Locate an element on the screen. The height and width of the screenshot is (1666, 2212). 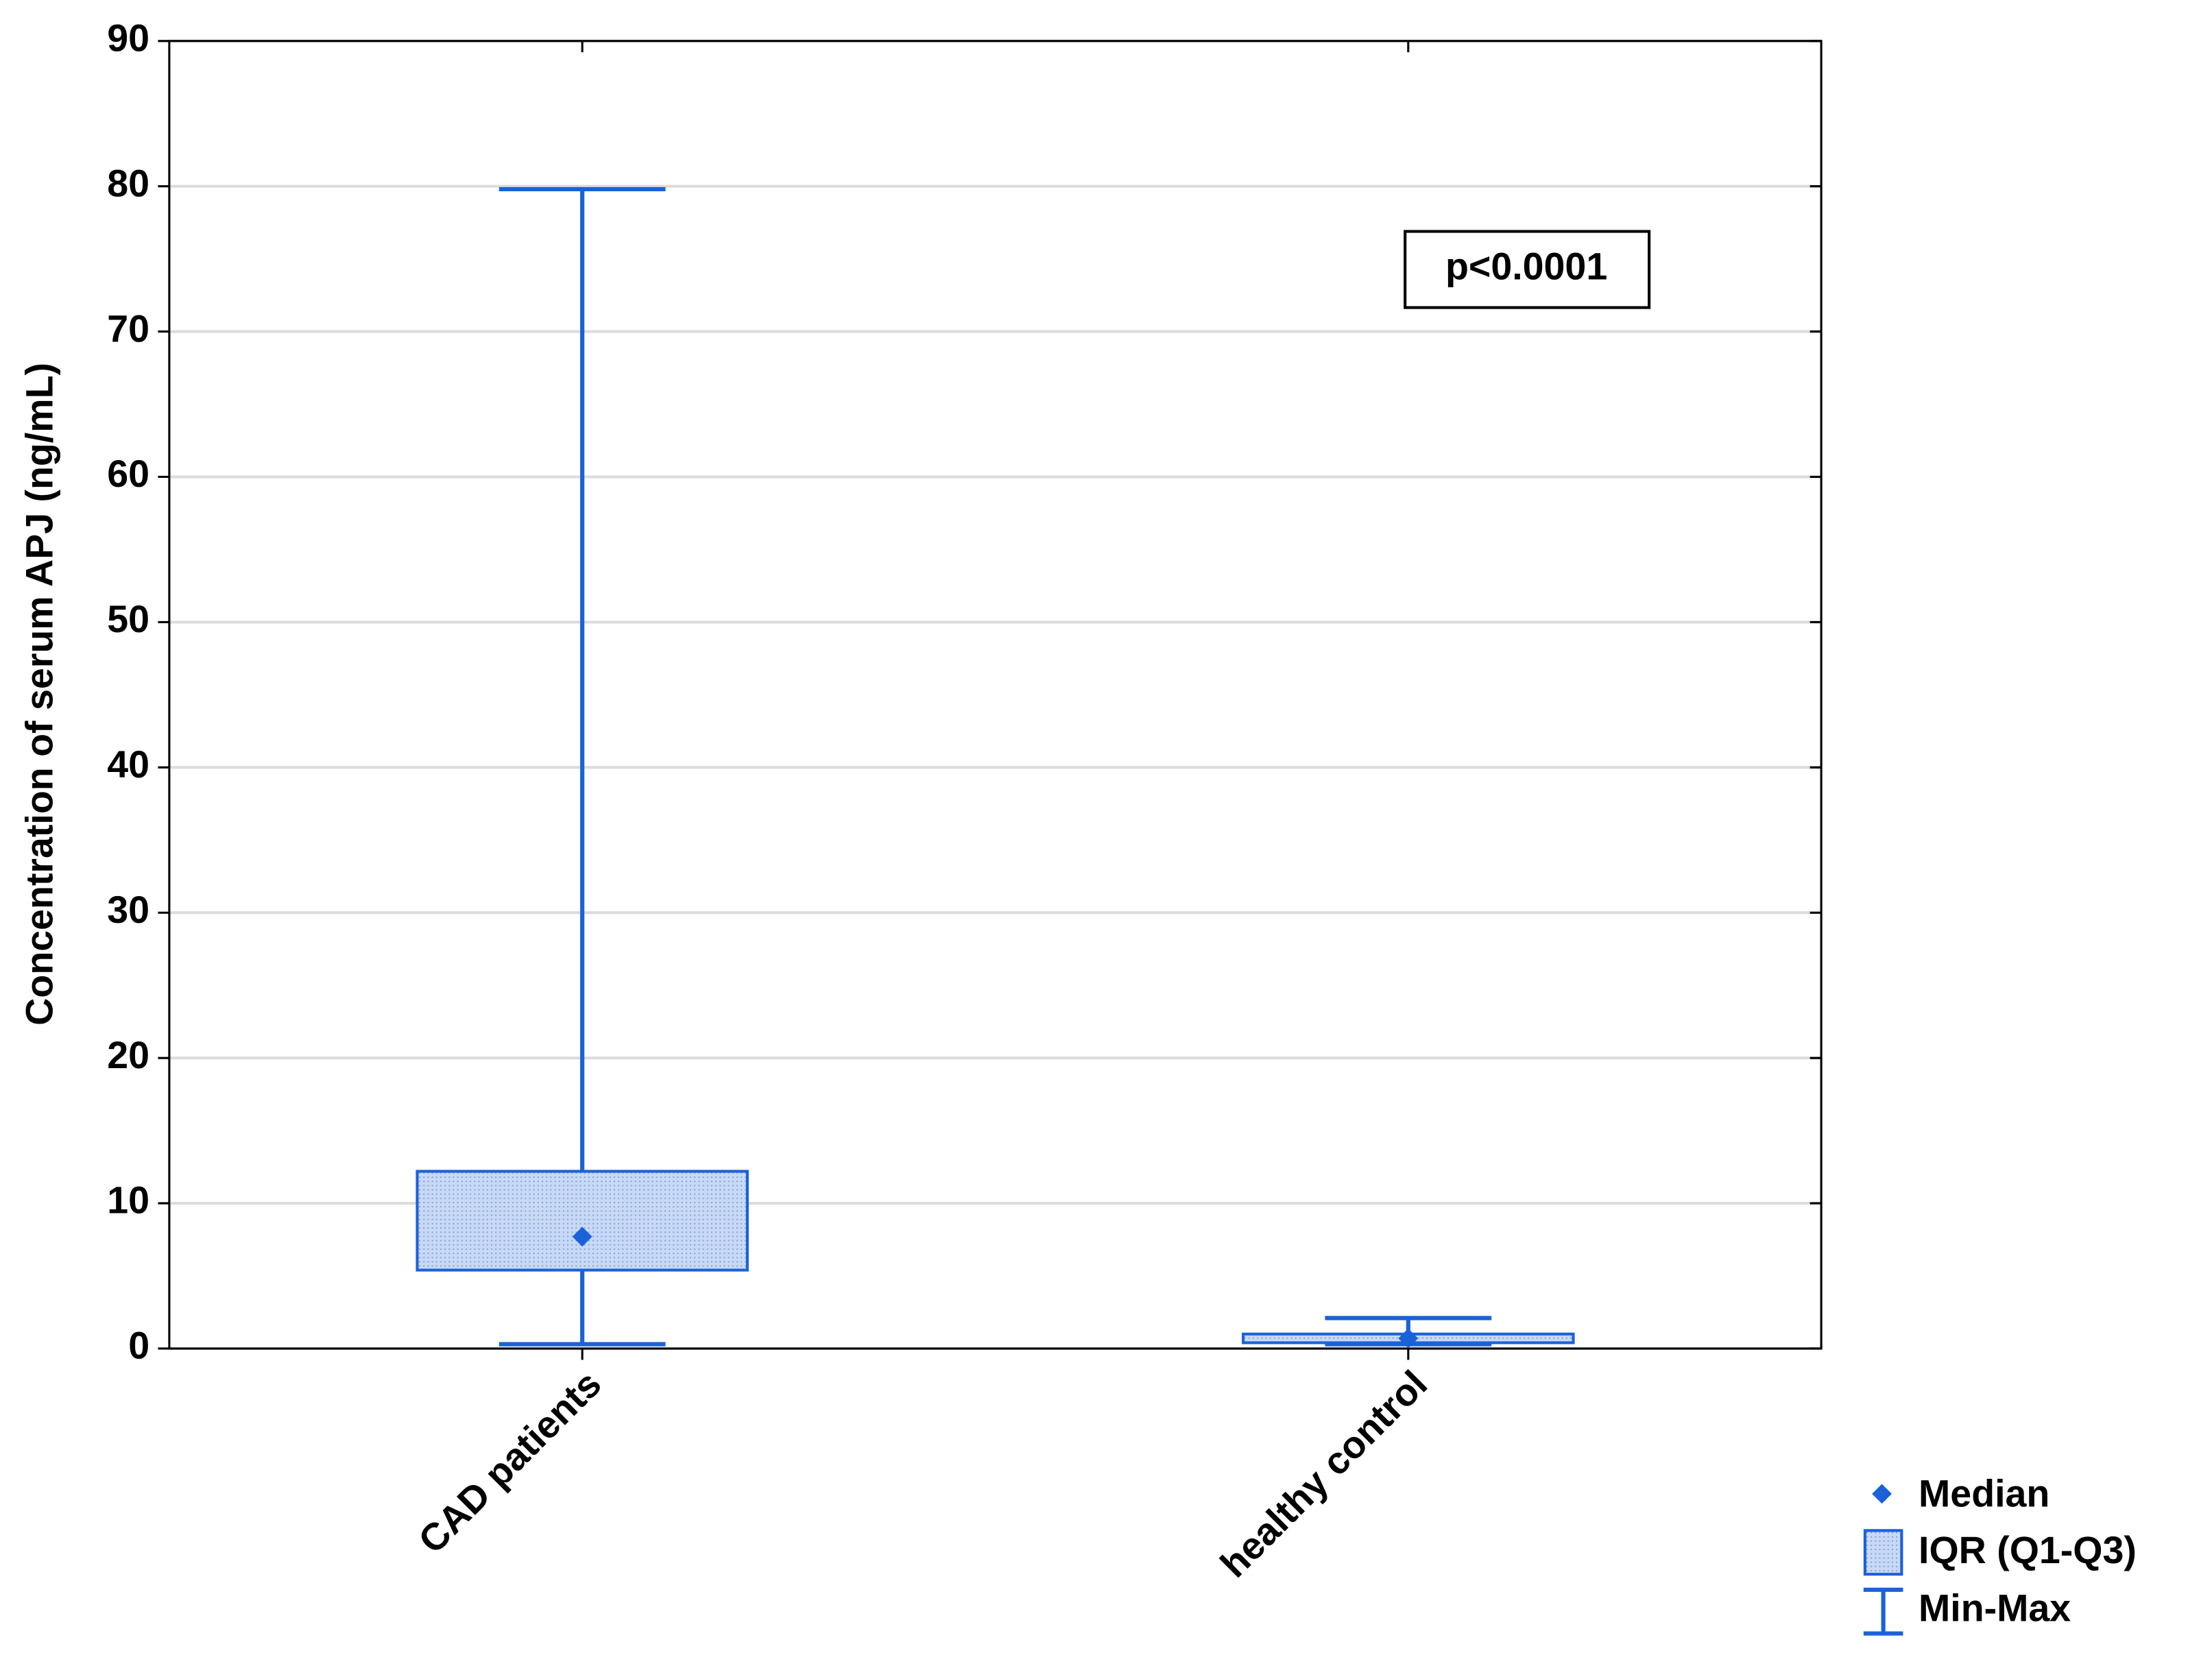
y-tick-label: 50 is located at coordinates (128, 619).